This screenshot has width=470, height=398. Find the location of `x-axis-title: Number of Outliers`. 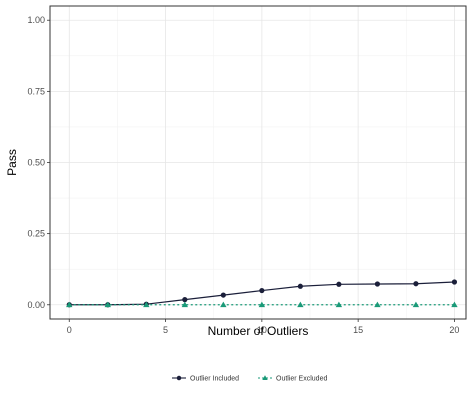

x-axis-title: Number of Outliers is located at coordinates (258, 331).